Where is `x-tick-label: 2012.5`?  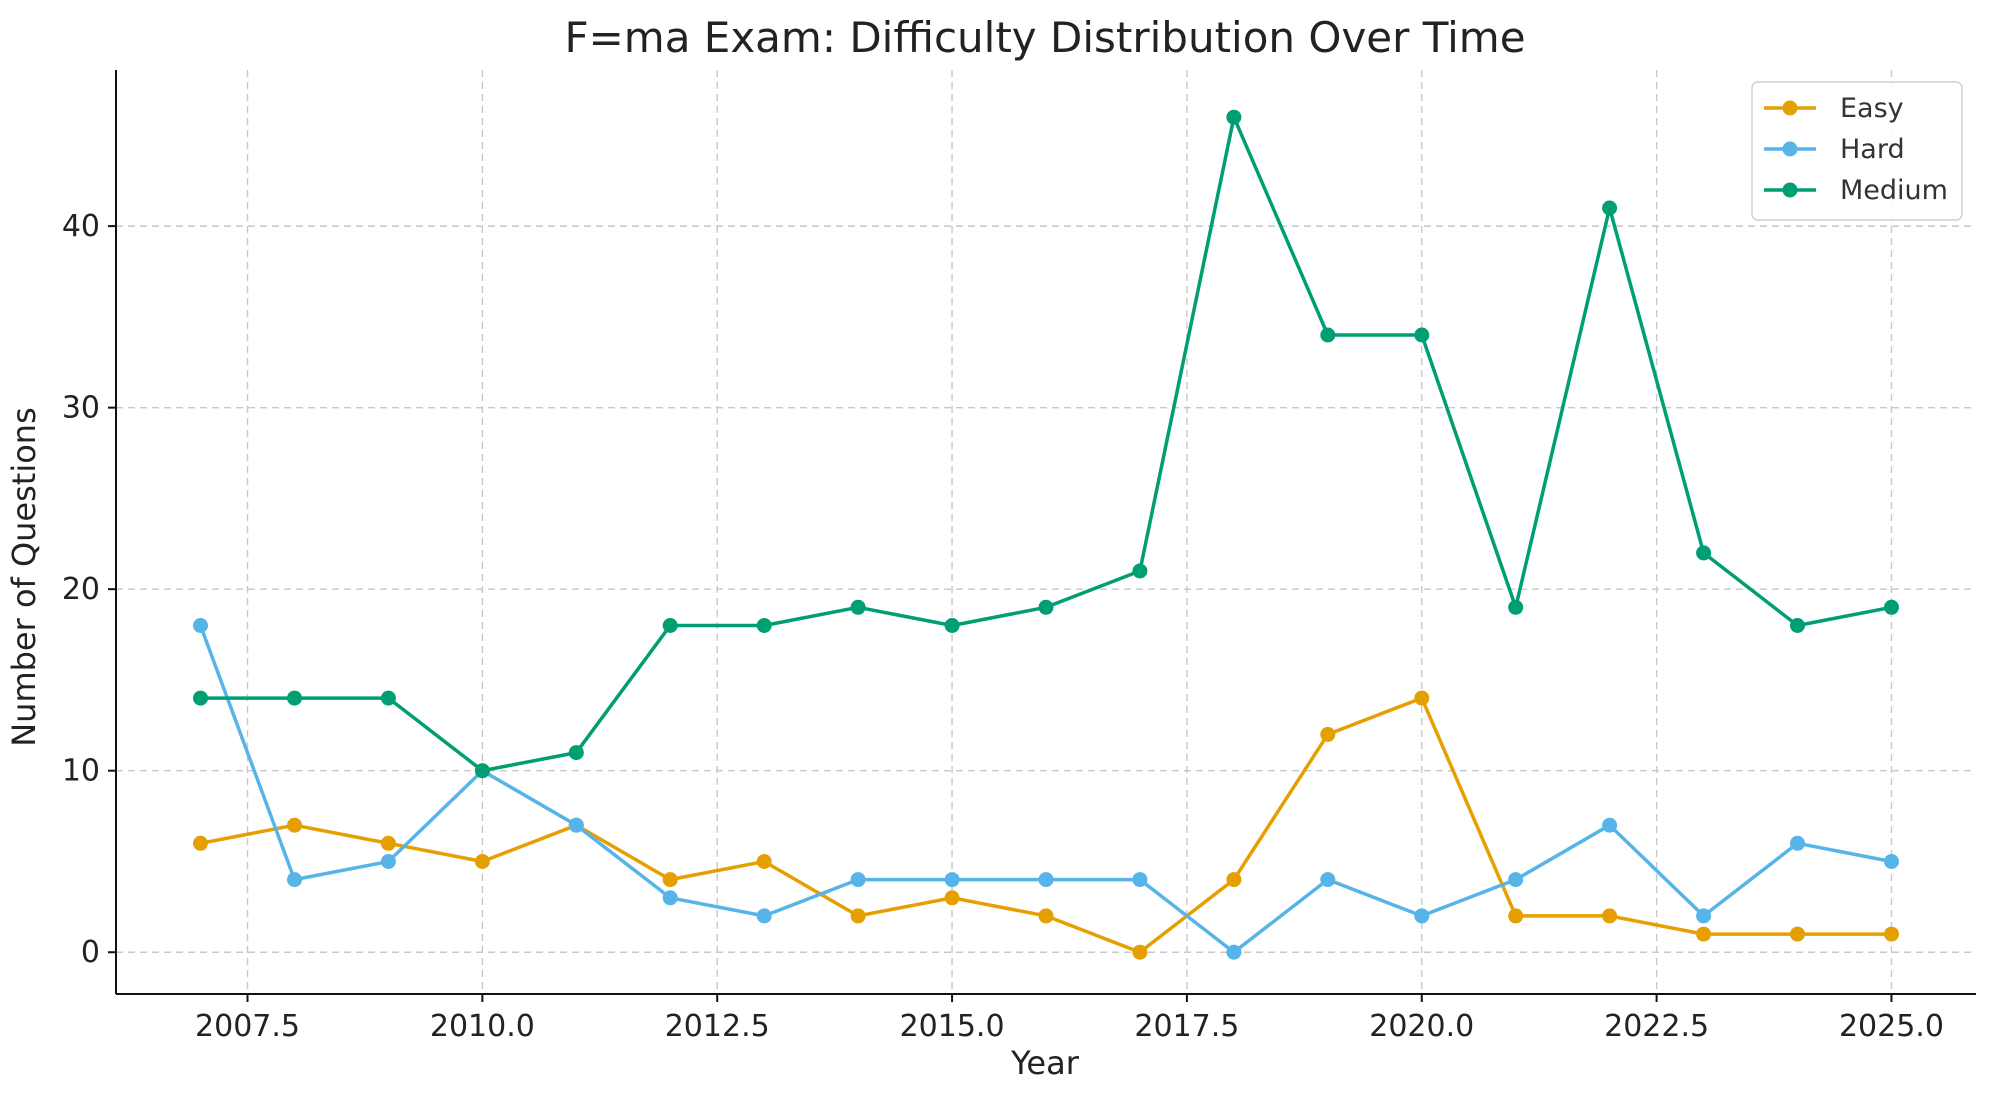
x-tick-label: 2012.5 is located at coordinates (717, 1026).